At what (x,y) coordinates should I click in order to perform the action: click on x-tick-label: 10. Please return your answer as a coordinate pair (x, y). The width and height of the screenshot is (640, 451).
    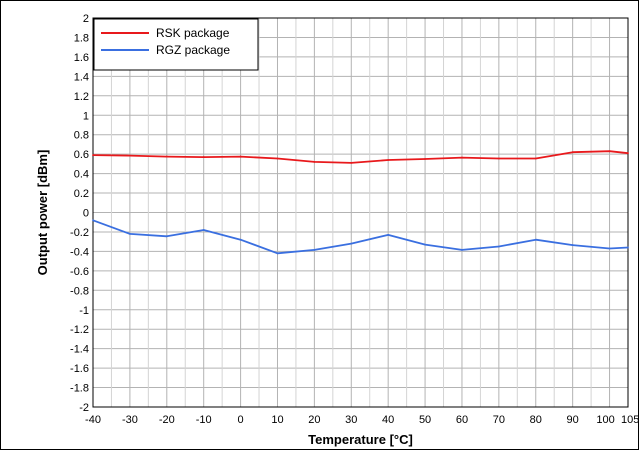
    Looking at the image, I should click on (277, 420).